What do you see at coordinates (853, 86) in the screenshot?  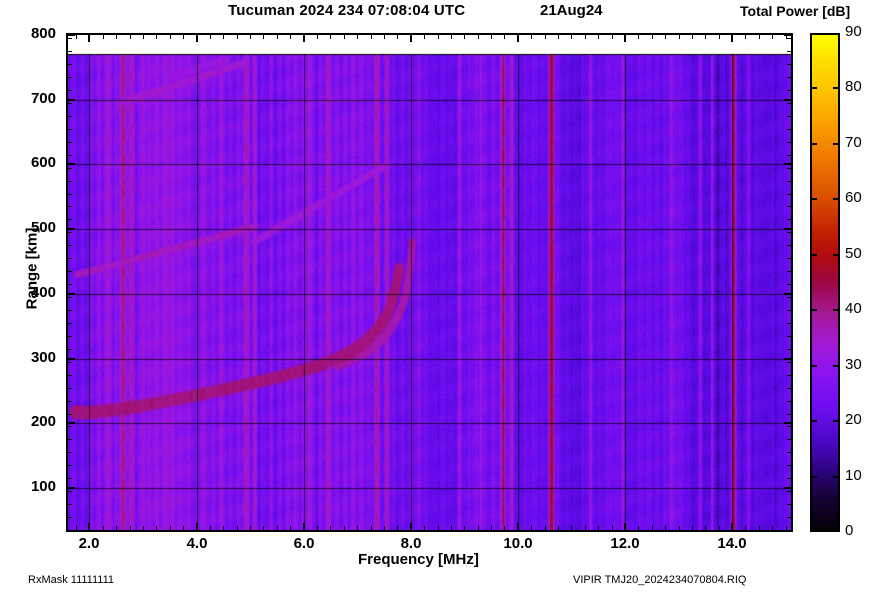 I see `colorbar-tick-label: 80` at bounding box center [853, 86].